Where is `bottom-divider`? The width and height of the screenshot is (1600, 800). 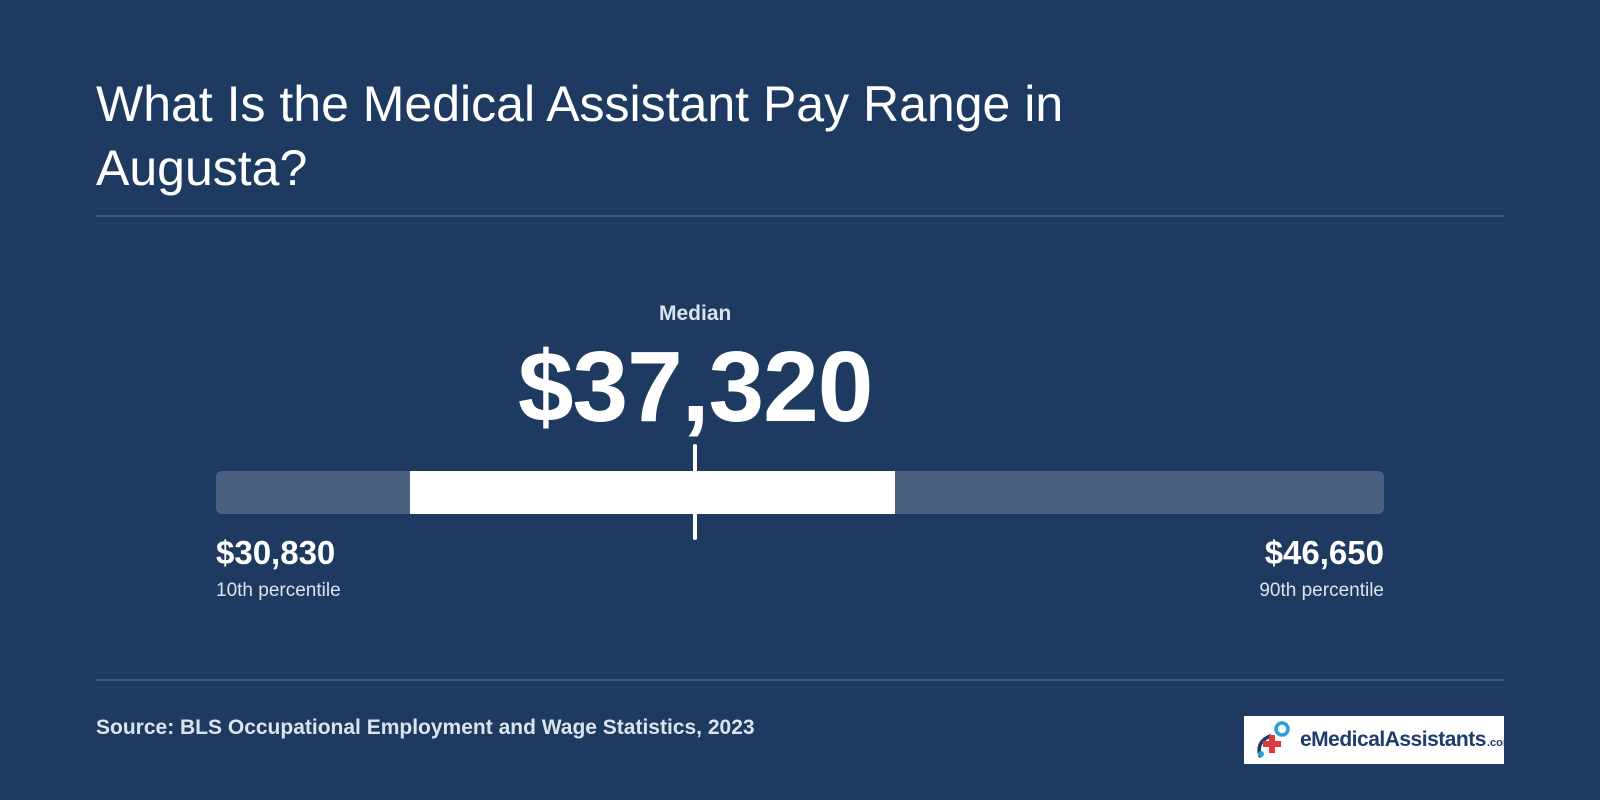
bottom-divider is located at coordinates (800, 680).